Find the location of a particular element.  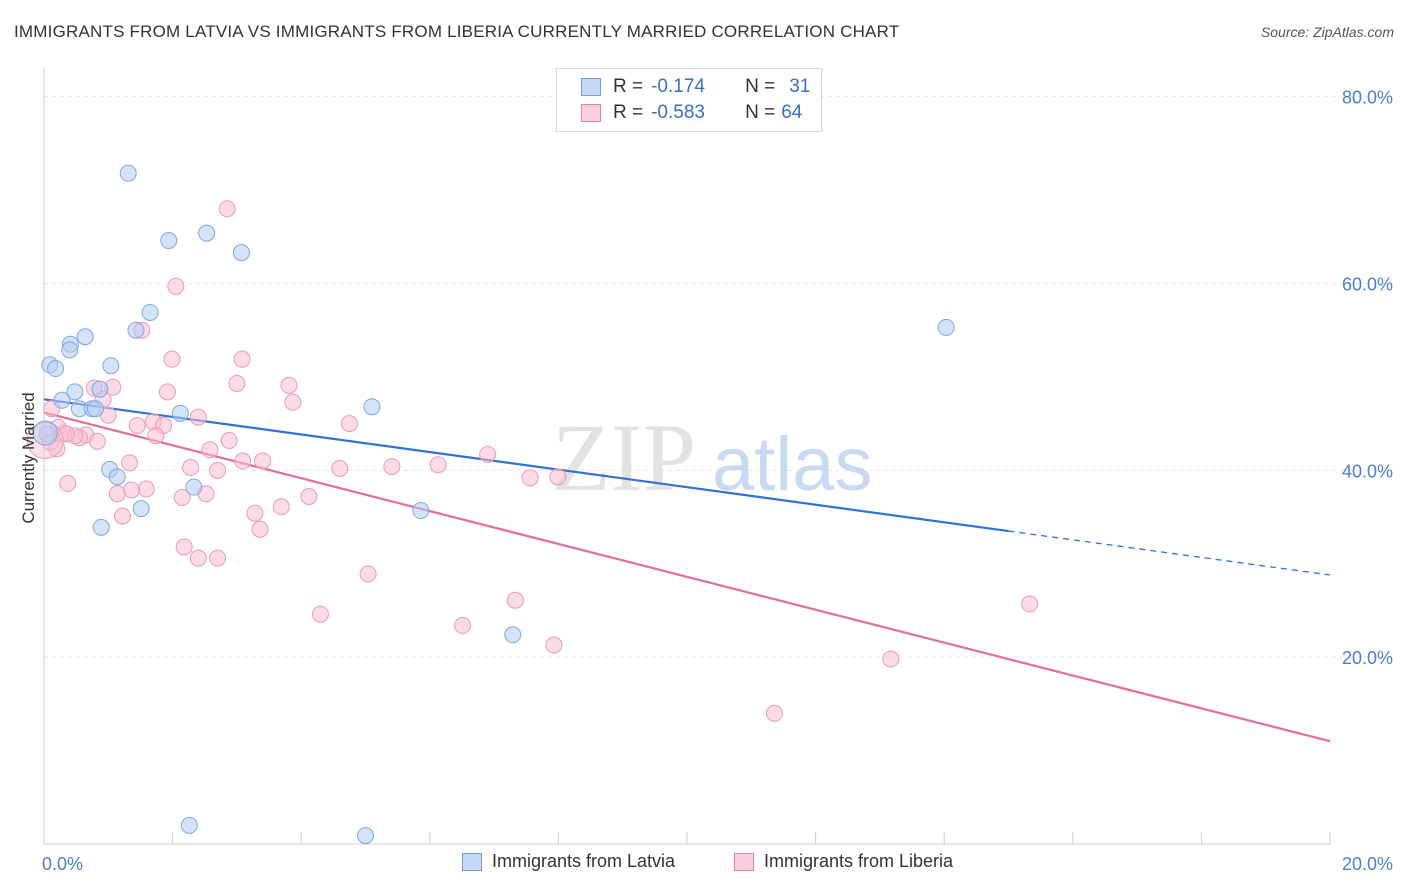

legend-n-label: N = is located at coordinates (760, 112).